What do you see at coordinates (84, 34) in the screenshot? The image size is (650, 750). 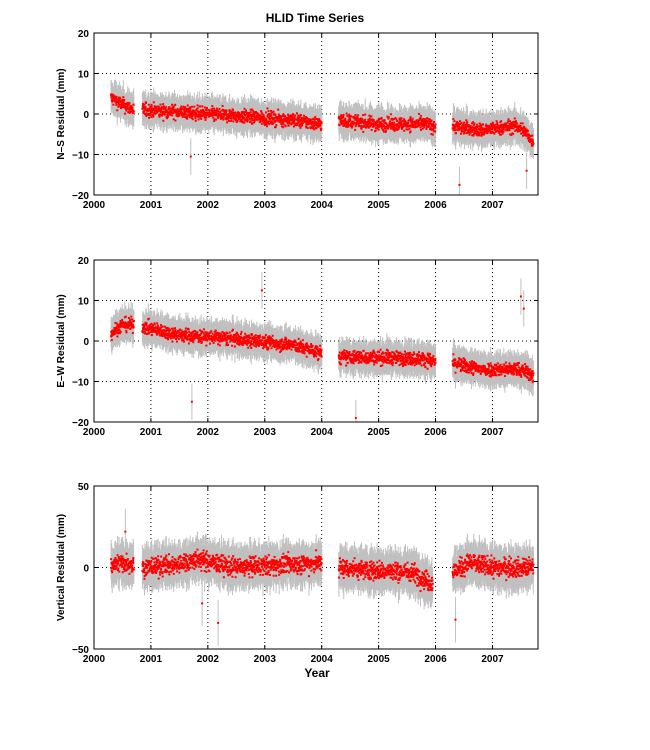 I see `y-tick-label: 20` at bounding box center [84, 34].